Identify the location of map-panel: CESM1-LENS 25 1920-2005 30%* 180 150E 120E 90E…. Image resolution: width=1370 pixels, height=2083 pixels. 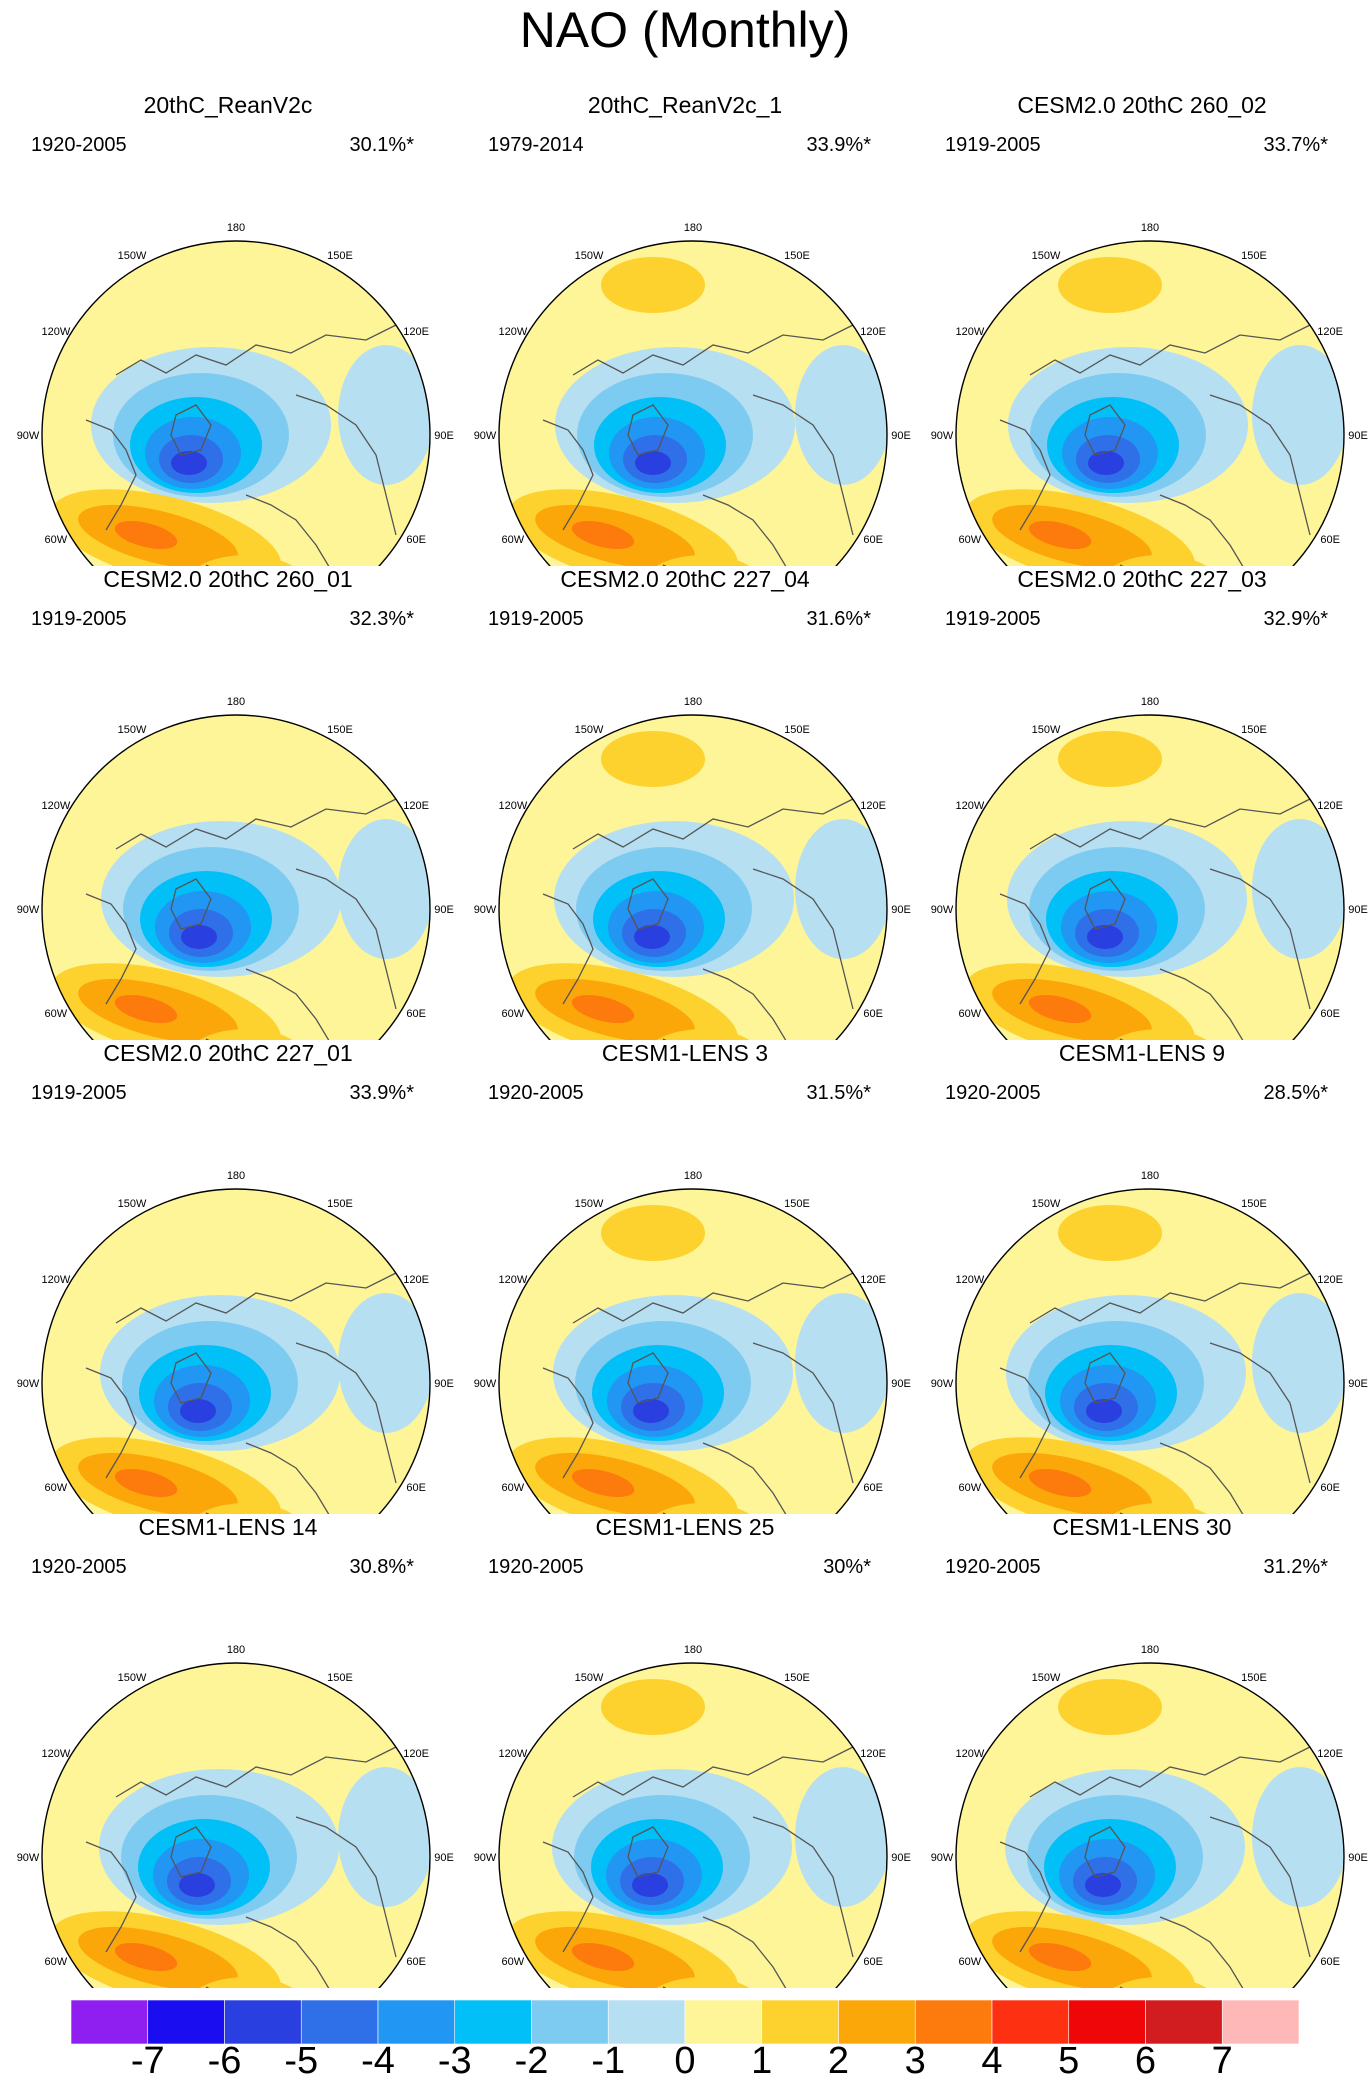
(685, 1751).